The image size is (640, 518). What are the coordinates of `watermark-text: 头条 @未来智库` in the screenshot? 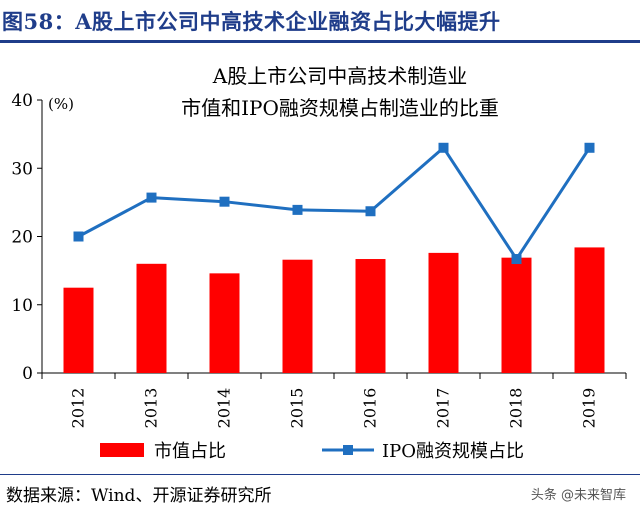 It's located at (578, 495).